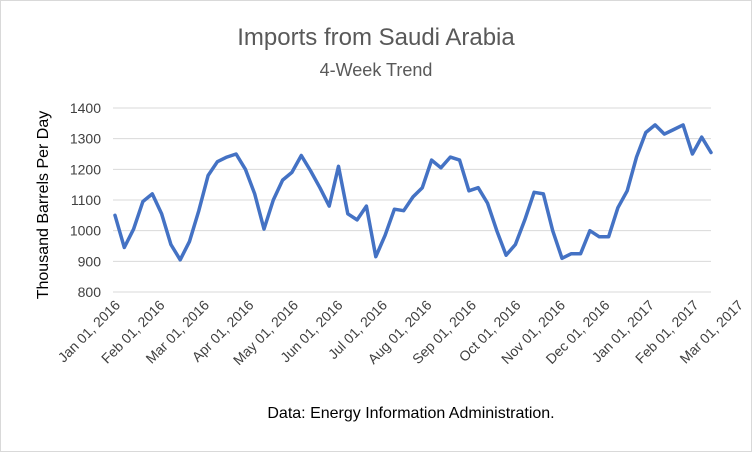 The image size is (752, 452). What do you see at coordinates (90, 261) in the screenshot?
I see `y-tick-label: 900` at bounding box center [90, 261].